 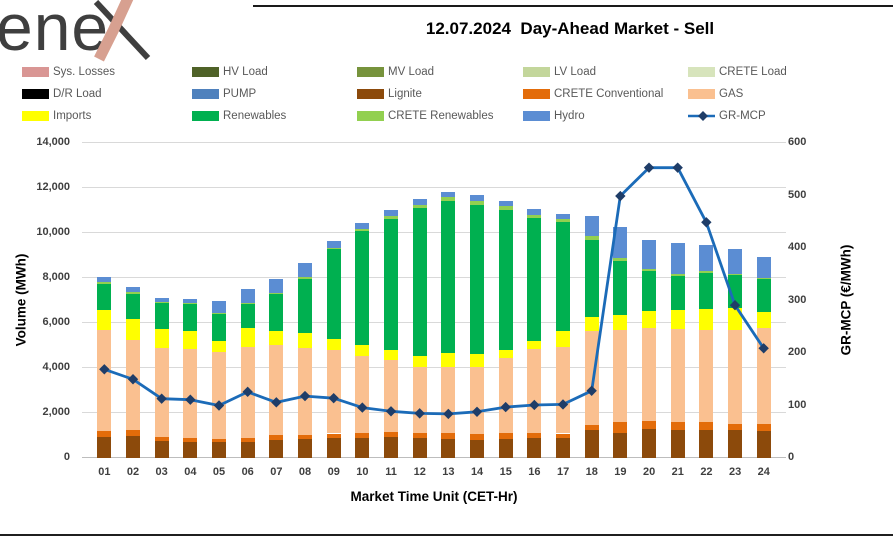 What do you see at coordinates (66, 457) in the screenshot?
I see `y-tick-label: 0` at bounding box center [66, 457].